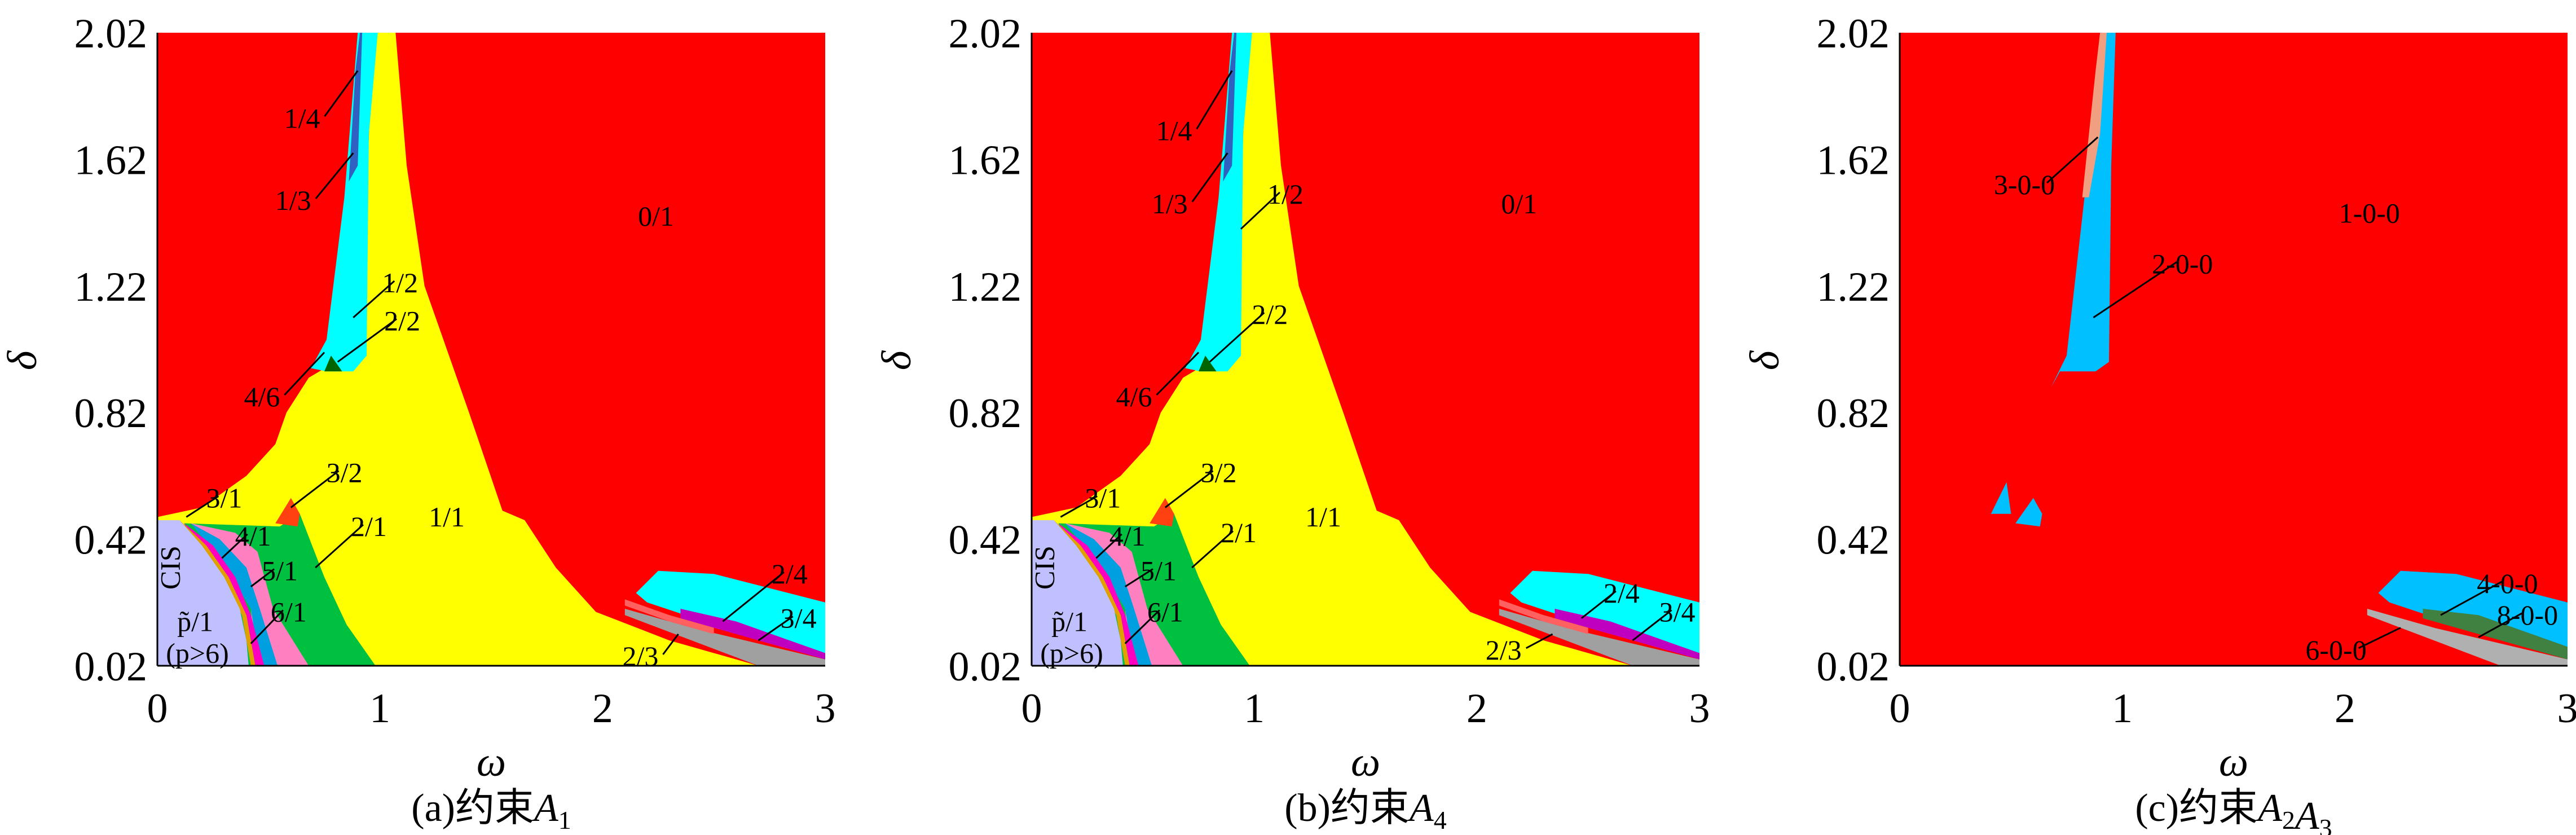 Image resolution: width=2576 pixels, height=835 pixels. What do you see at coordinates (1071, 653) in the screenshot?
I see `annotation-label: (p>6)` at bounding box center [1071, 653].